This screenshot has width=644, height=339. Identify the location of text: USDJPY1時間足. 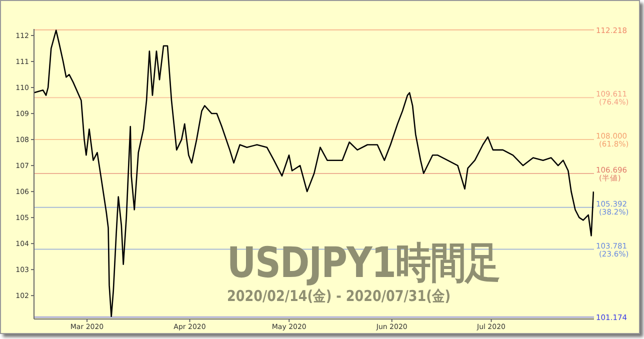
(363, 262).